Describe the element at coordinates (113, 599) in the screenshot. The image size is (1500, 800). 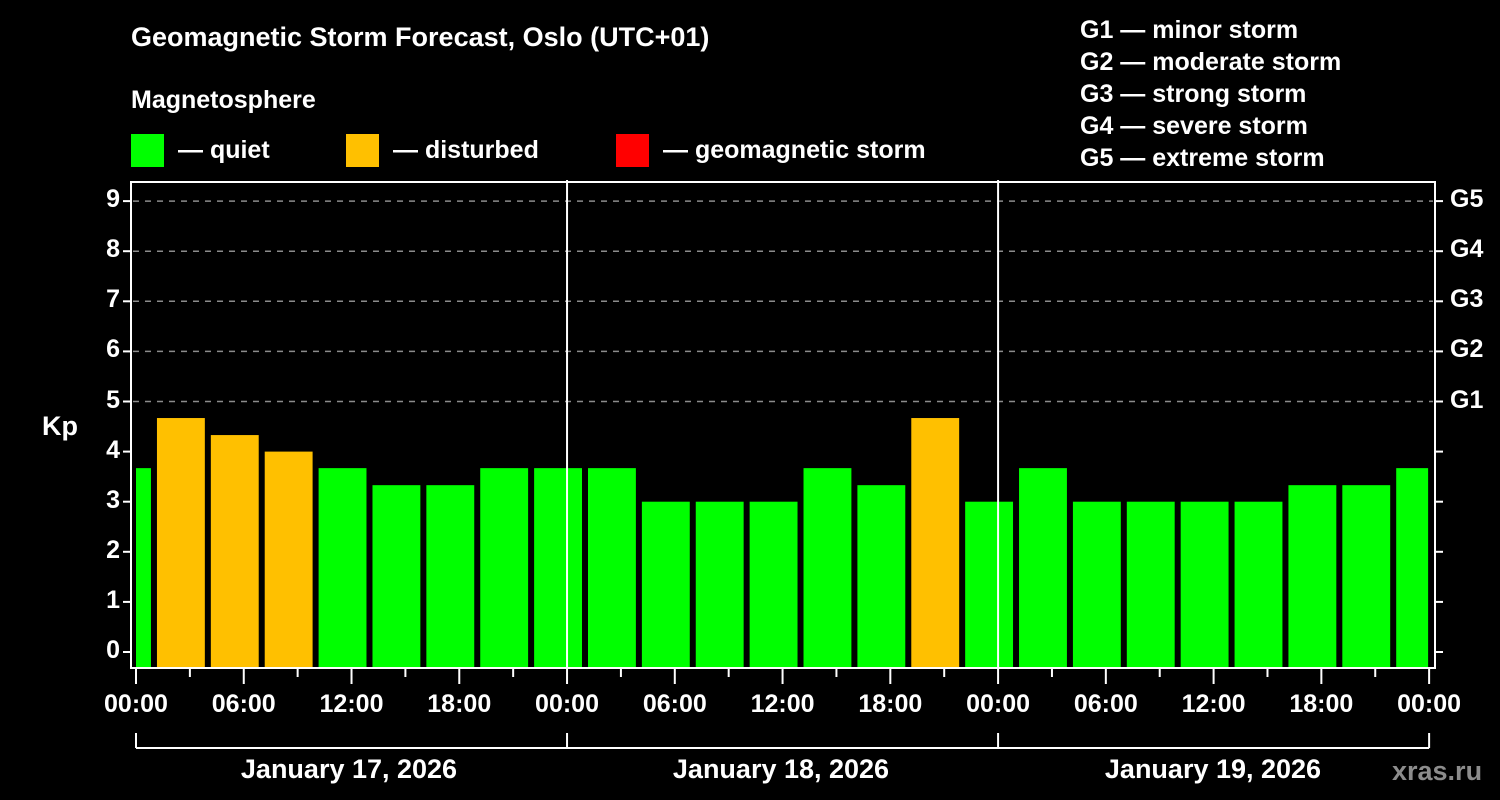
I see `y-tick-label: 1` at that location.